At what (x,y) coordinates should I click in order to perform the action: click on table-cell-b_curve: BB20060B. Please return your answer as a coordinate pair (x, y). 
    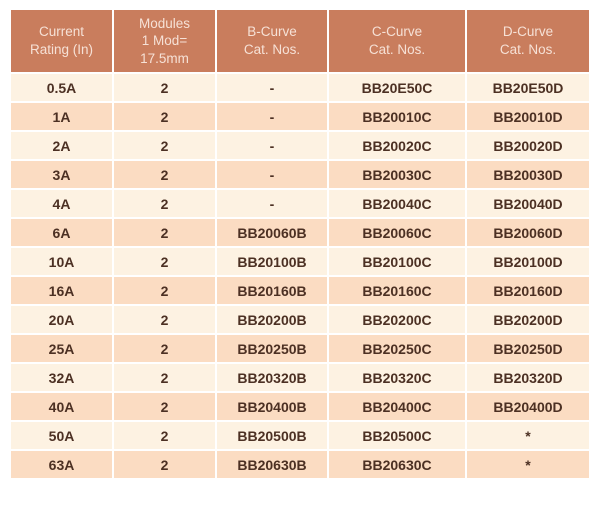
    Looking at the image, I should click on (272, 232).